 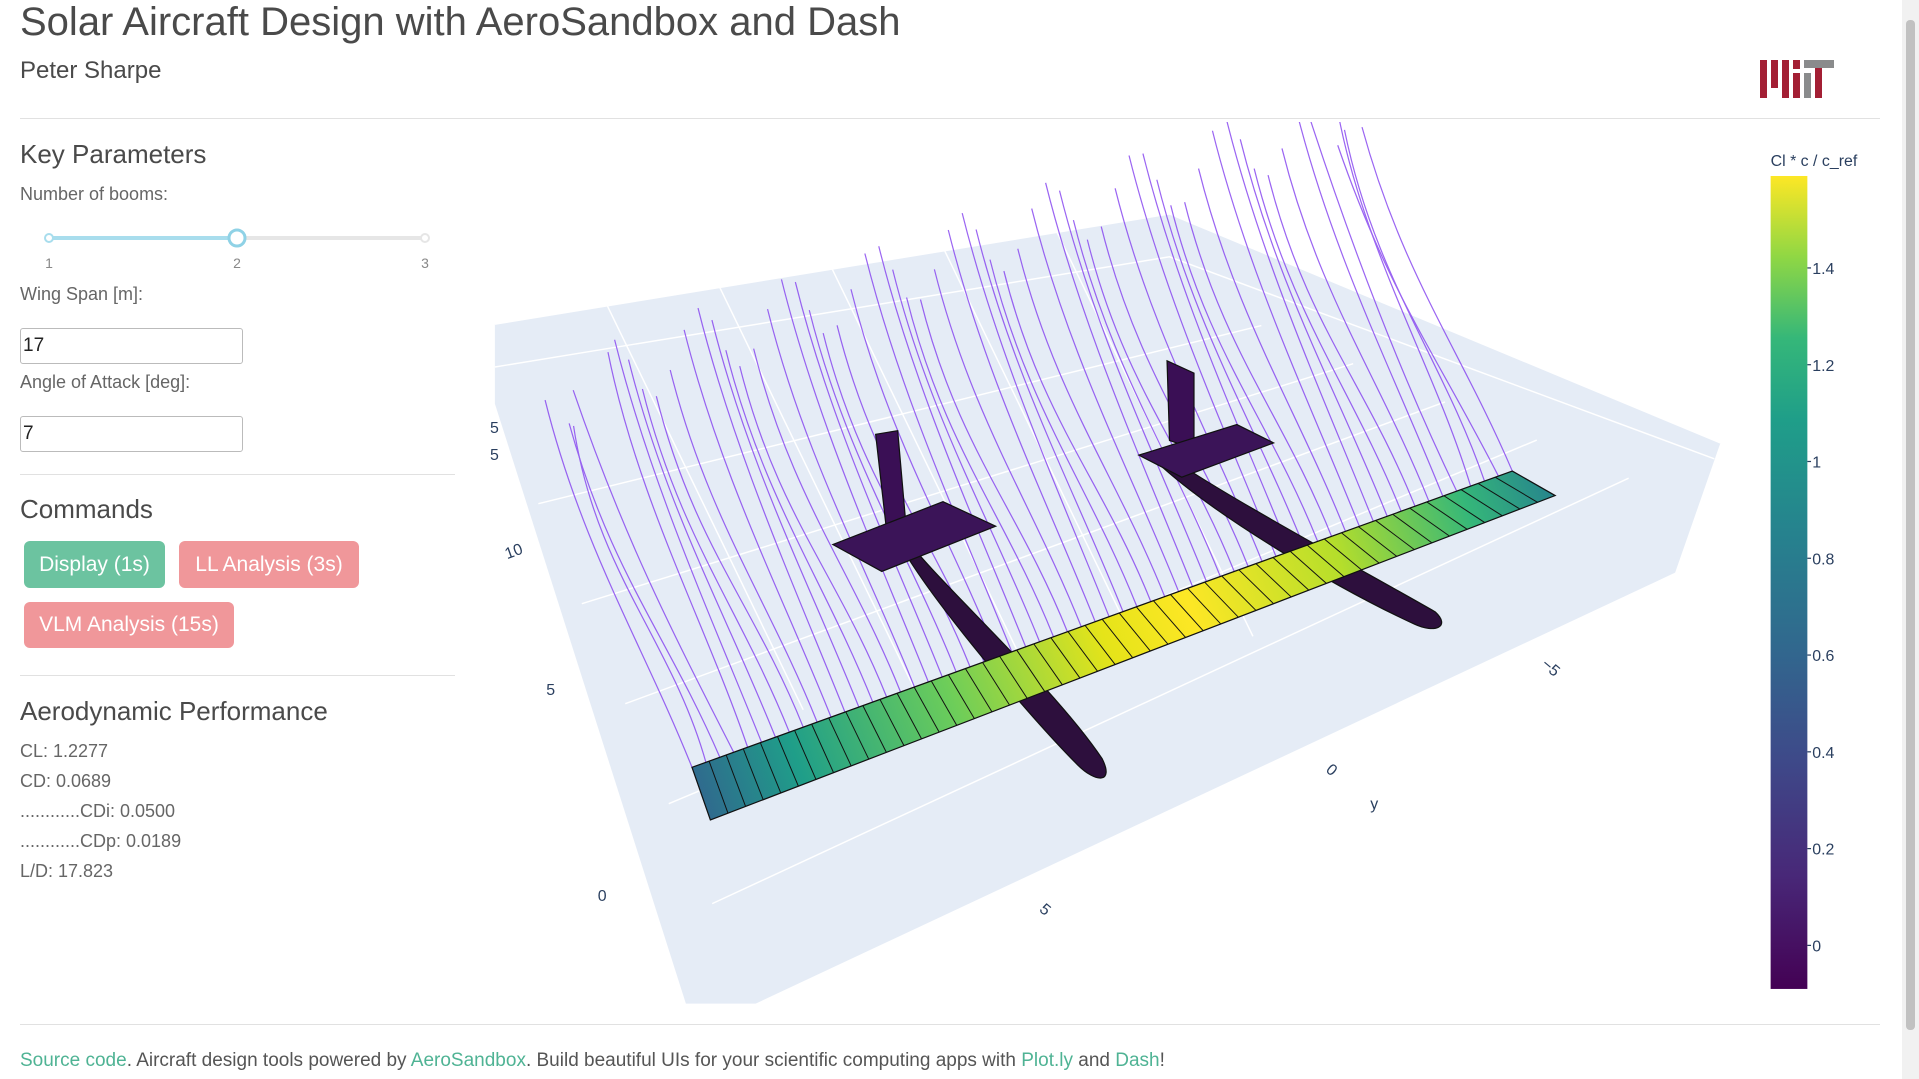 What do you see at coordinates (1094, 1060) in the screenshot?
I see `footer-text: and` at bounding box center [1094, 1060].